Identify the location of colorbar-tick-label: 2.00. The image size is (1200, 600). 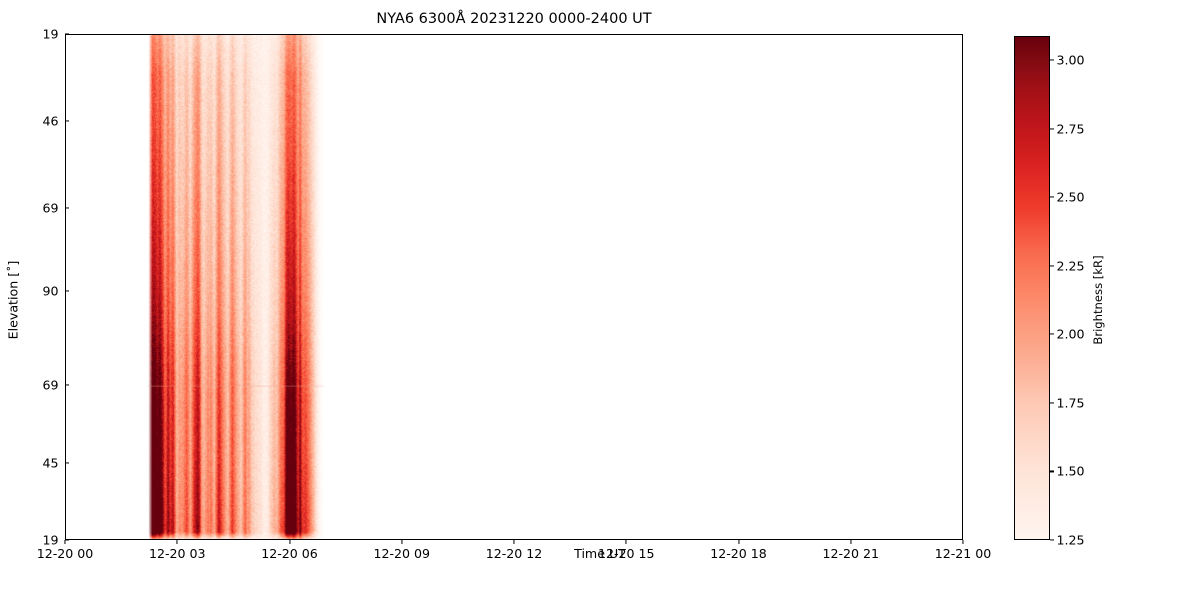
(1070, 334).